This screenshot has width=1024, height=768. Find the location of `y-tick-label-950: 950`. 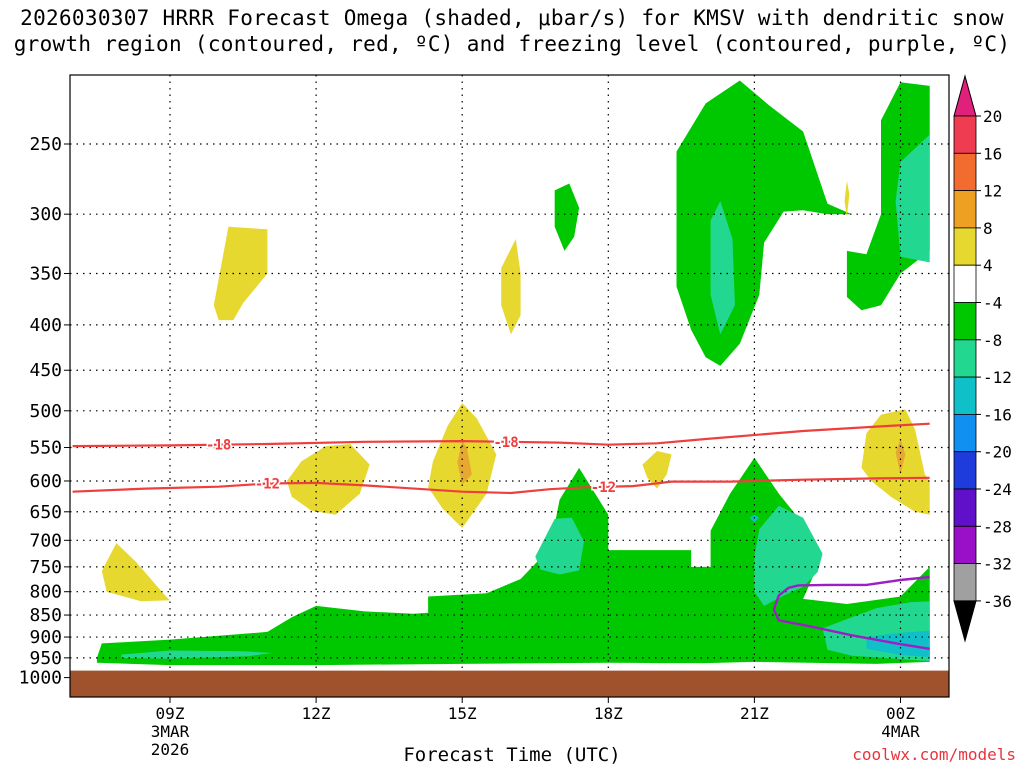

y-tick-label-950: 950 is located at coordinates (45, 658).